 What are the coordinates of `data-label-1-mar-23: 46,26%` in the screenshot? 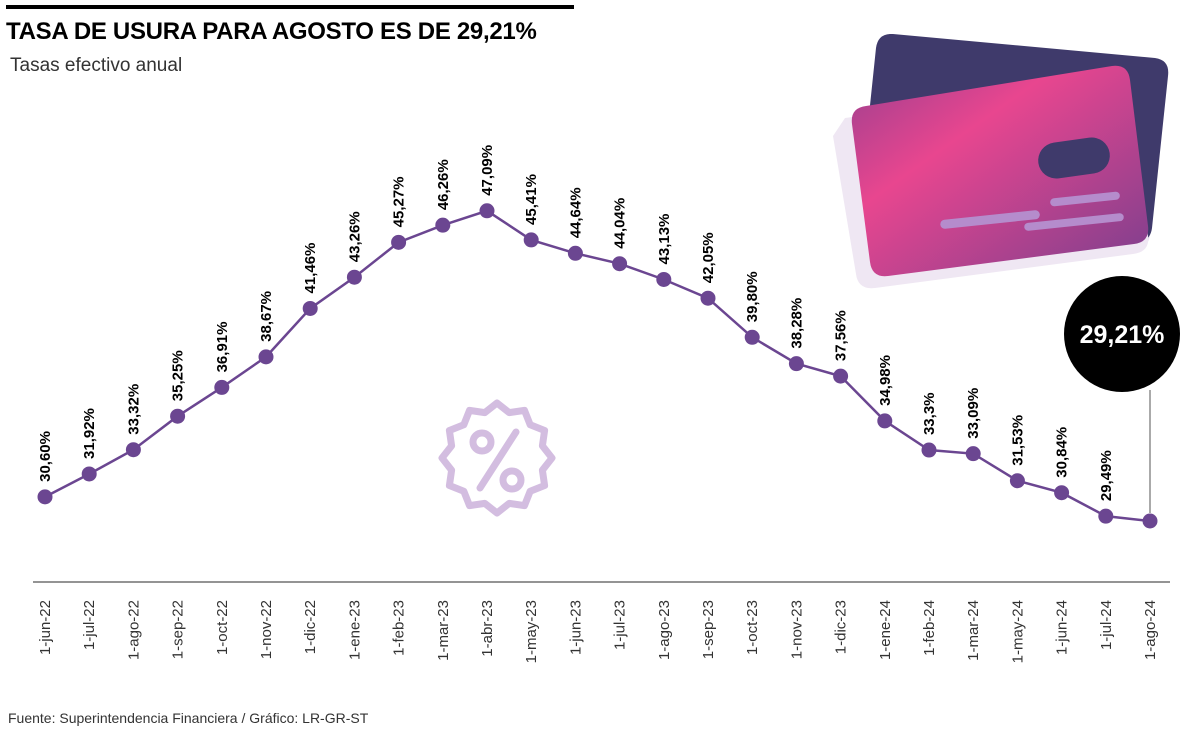 It's located at (443, 184).